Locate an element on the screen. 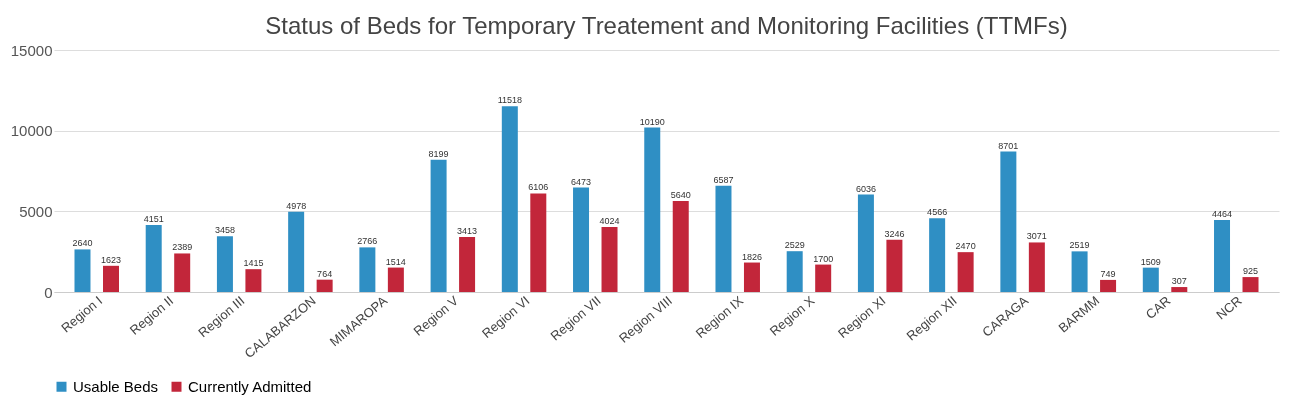  data-label: 1415 is located at coordinates (253, 263).